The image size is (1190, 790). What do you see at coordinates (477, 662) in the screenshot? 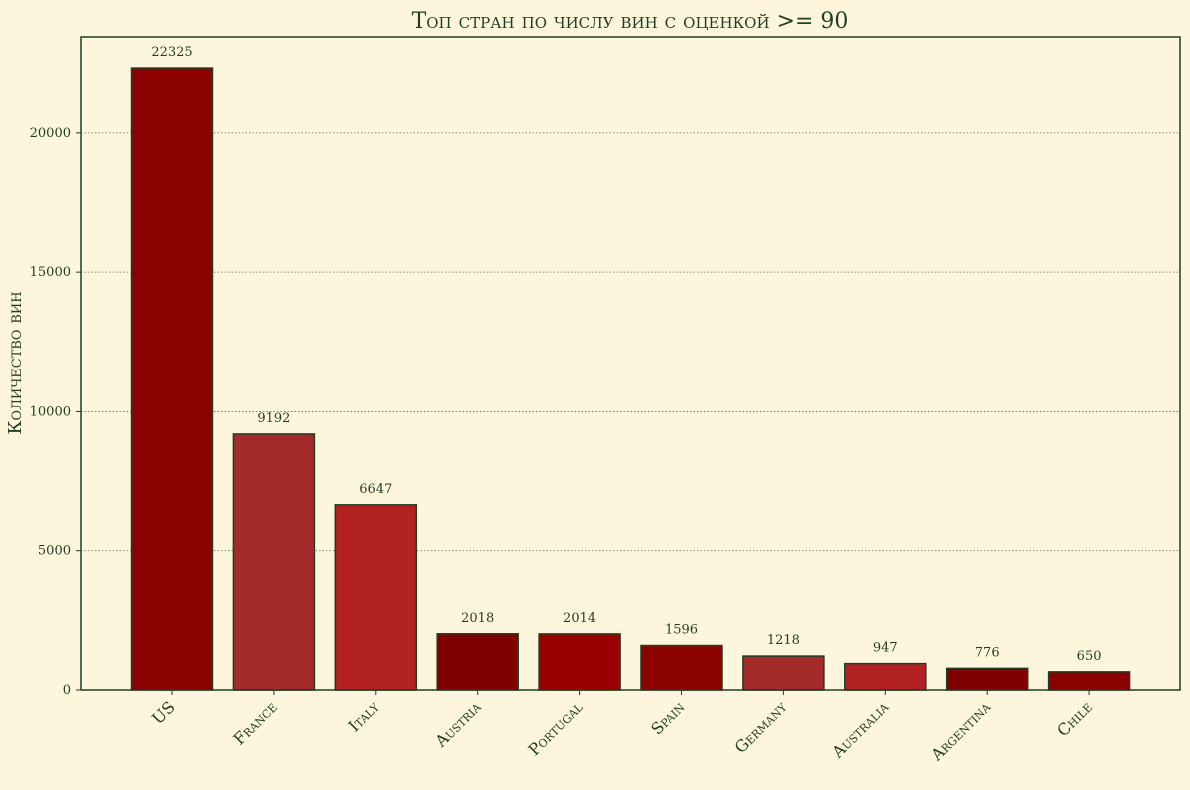
I see `bar-austria` at bounding box center [477, 662].